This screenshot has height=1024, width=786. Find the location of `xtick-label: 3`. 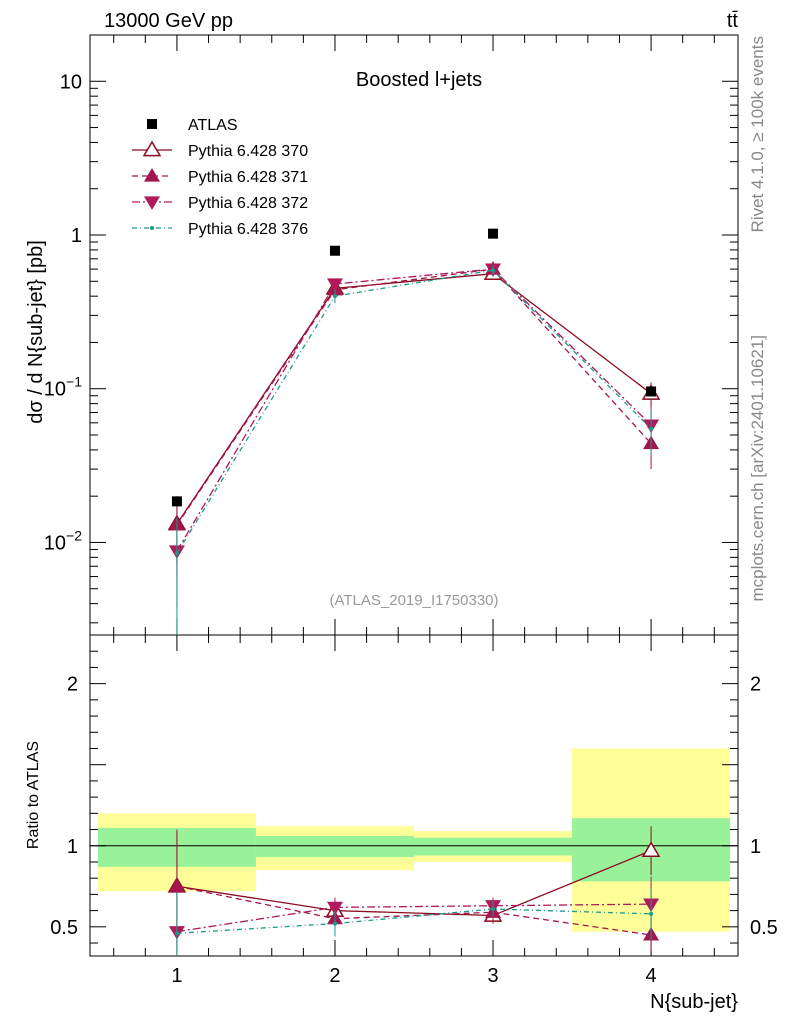

xtick-label: 3 is located at coordinates (492, 976).